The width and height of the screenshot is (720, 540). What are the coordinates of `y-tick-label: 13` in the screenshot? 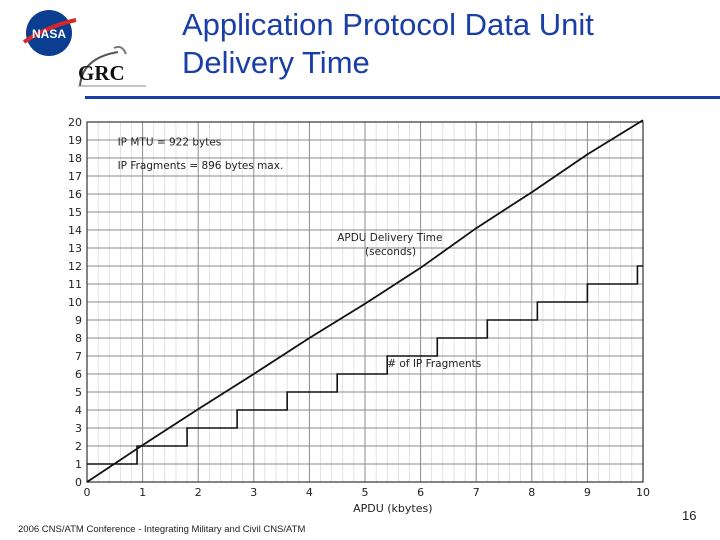 It's located at (75, 248).